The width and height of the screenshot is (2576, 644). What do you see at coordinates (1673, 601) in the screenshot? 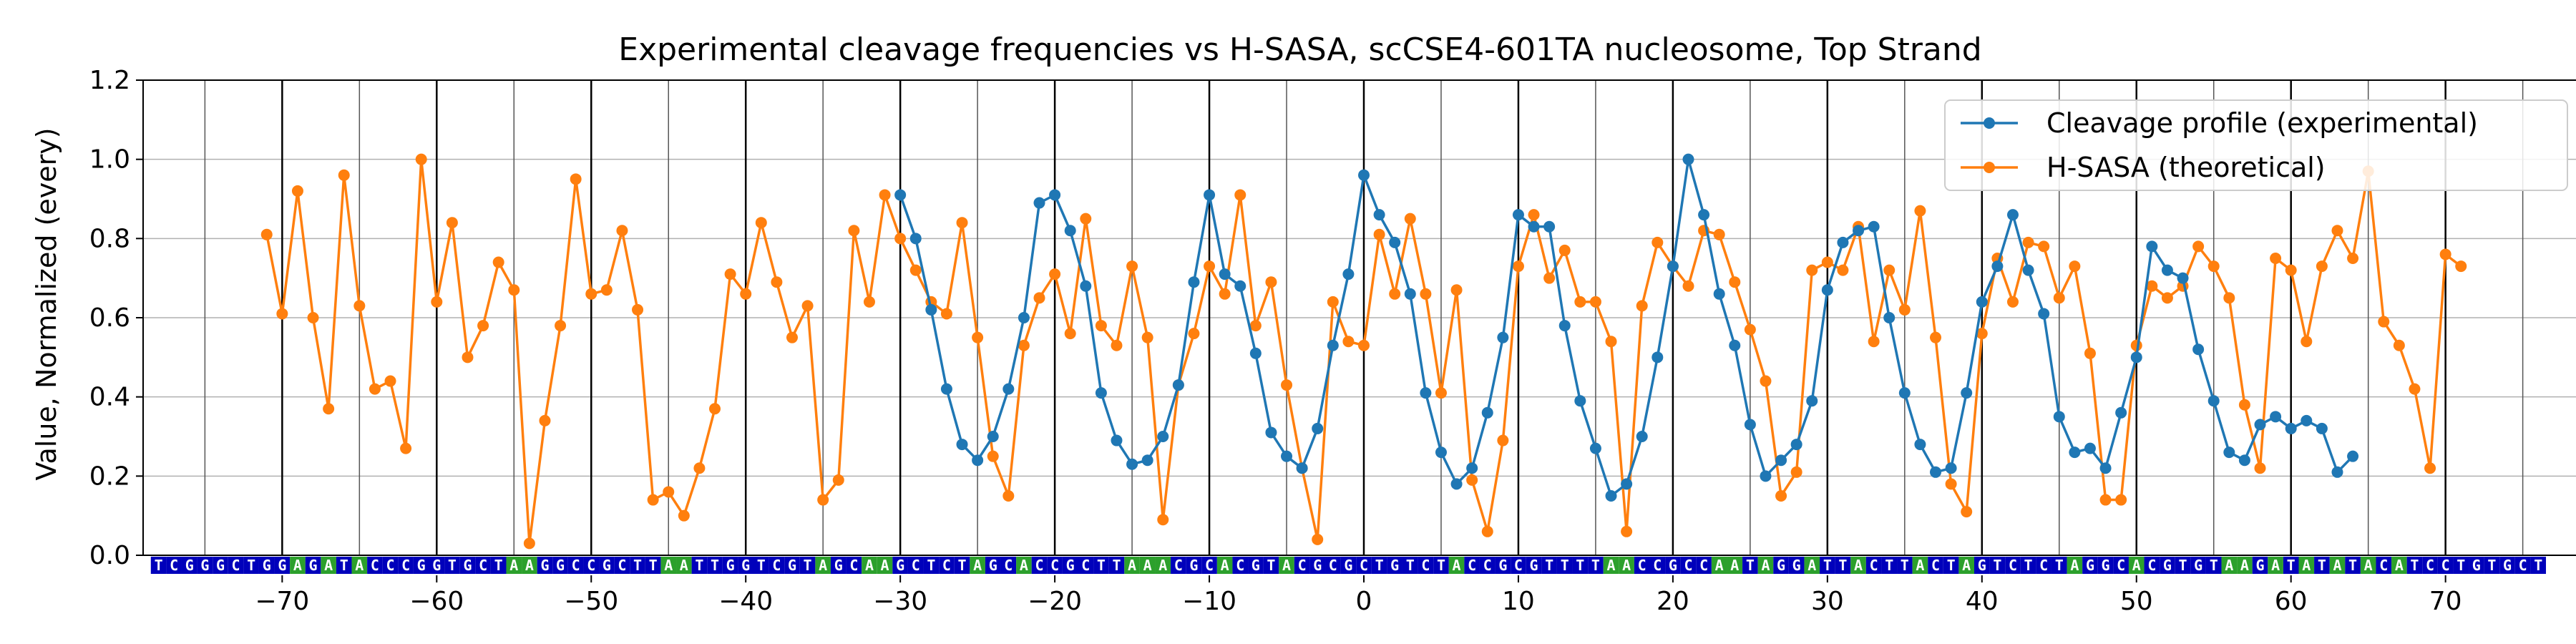
I see `x-tick-label: 20` at bounding box center [1673, 601].